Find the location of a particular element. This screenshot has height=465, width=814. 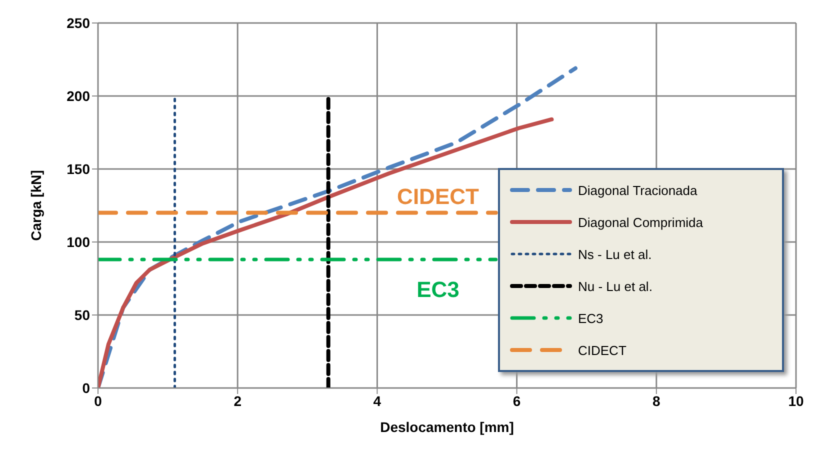

legend-label: Diagonal Comprimida is located at coordinates (640, 222).